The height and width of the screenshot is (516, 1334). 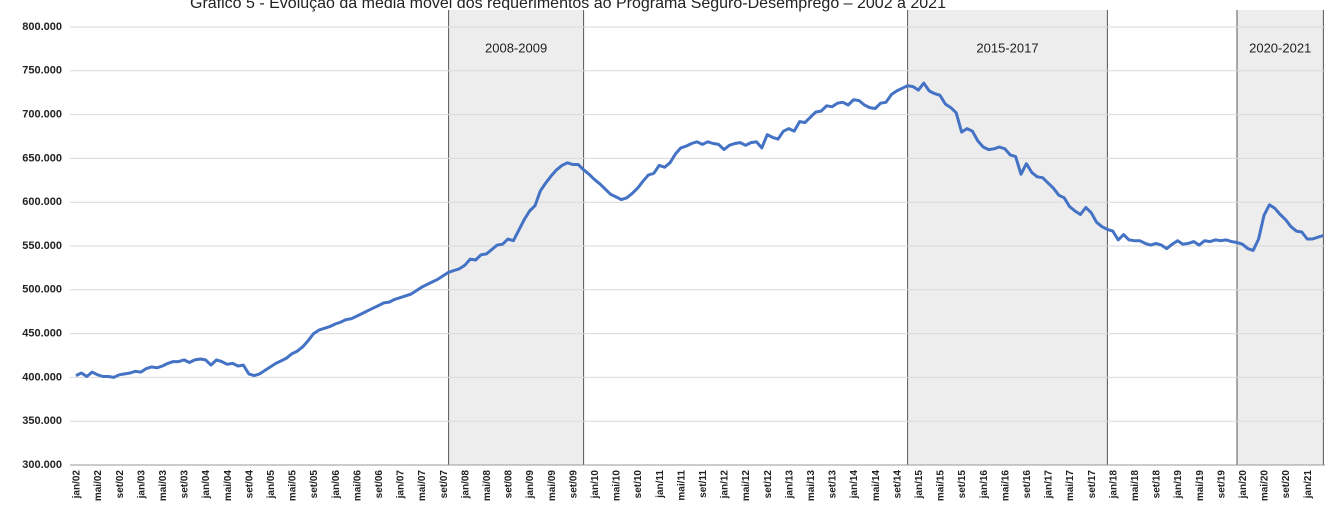 I want to click on period-label: 2015-2017, so click(x=1007, y=47).